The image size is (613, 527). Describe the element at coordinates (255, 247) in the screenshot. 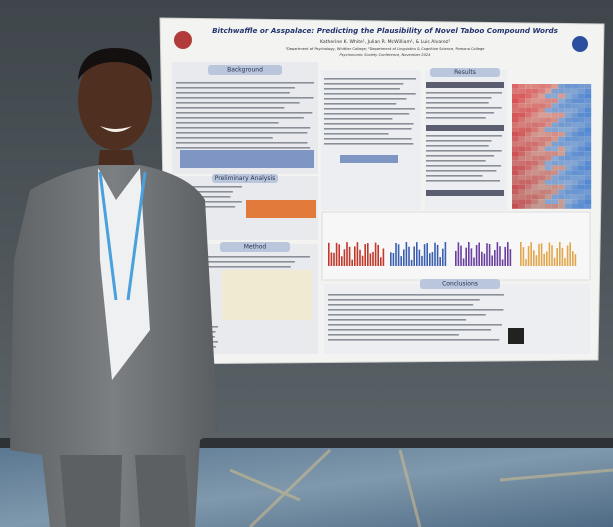

I see `section-header: Method` at that location.